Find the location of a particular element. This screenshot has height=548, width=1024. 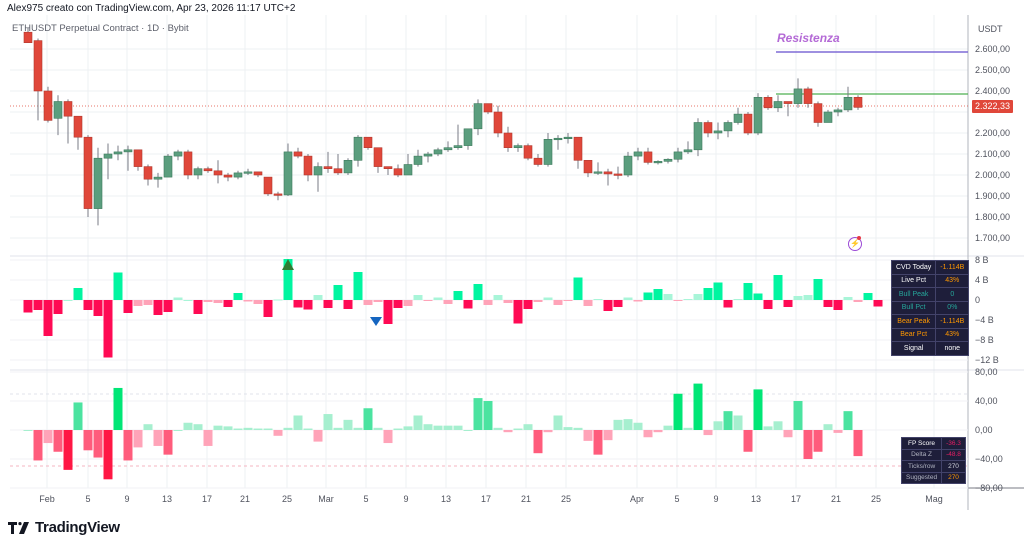

cvd-stat-row: Bear Peak -1.114B is located at coordinates (930, 321).